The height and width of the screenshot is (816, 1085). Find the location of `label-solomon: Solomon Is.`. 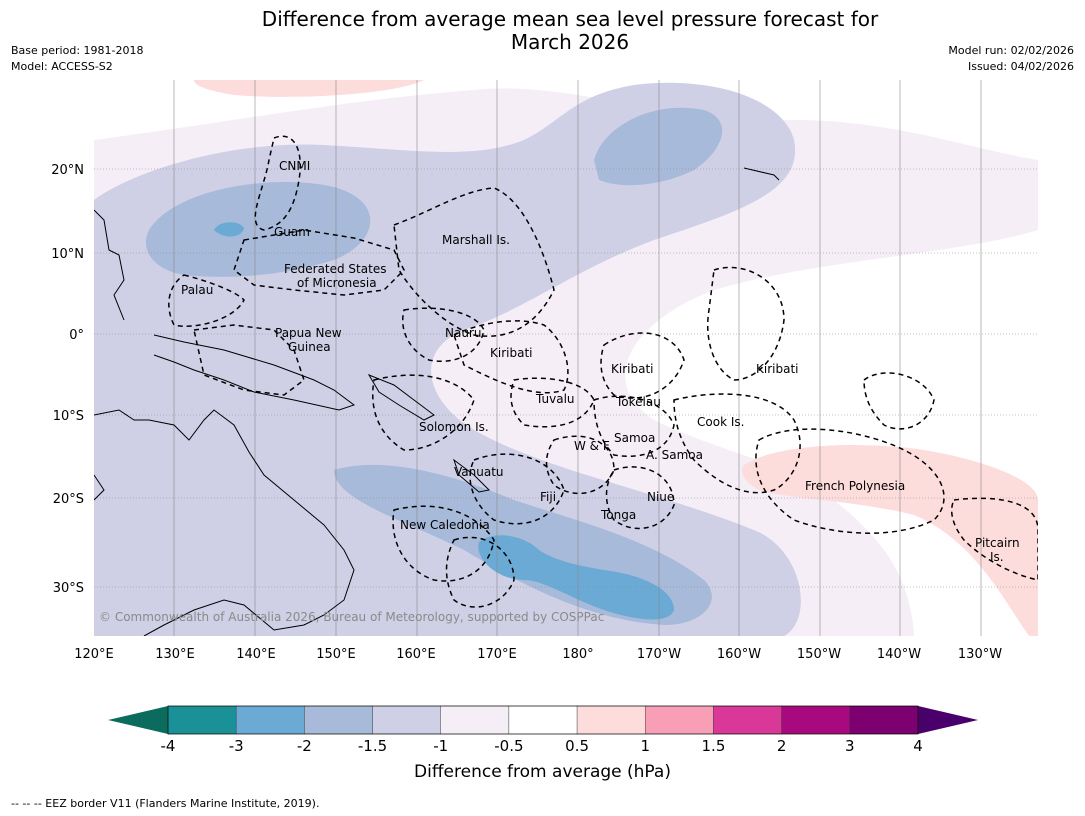

label-solomon: Solomon Is. is located at coordinates (454, 427).